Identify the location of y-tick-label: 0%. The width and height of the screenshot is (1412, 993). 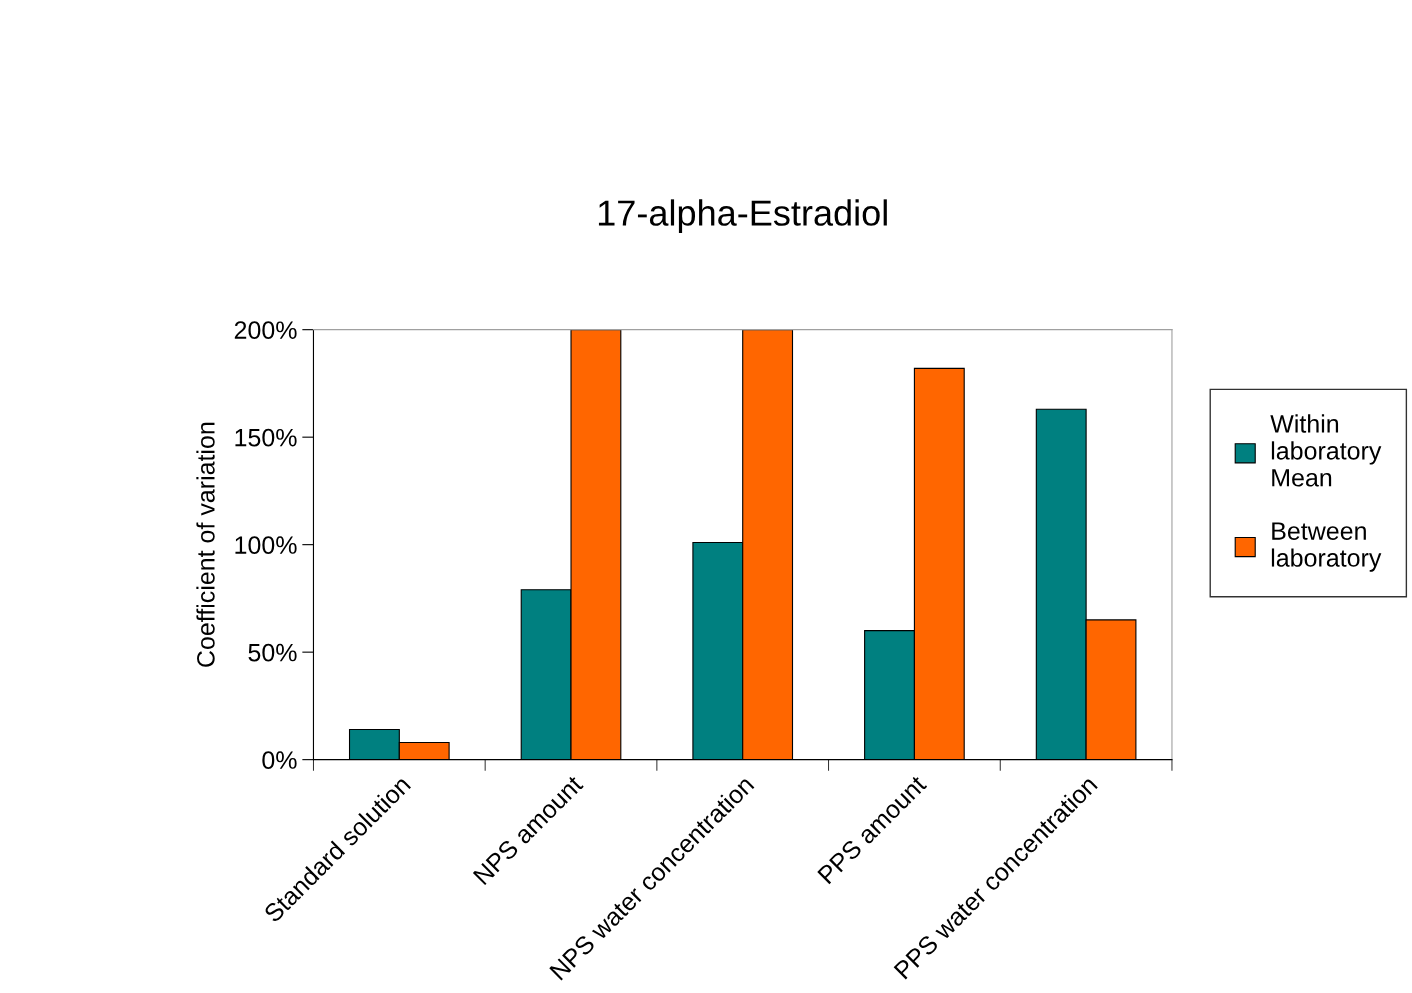
(279, 760).